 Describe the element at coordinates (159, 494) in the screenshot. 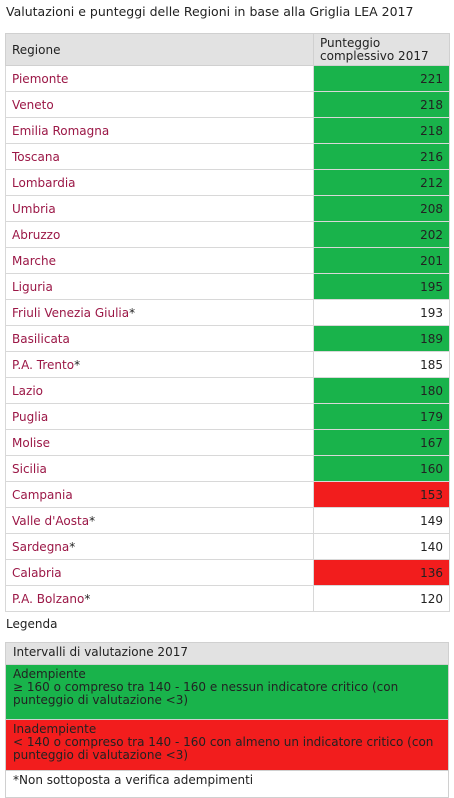

I see `region-cell: Campania` at that location.